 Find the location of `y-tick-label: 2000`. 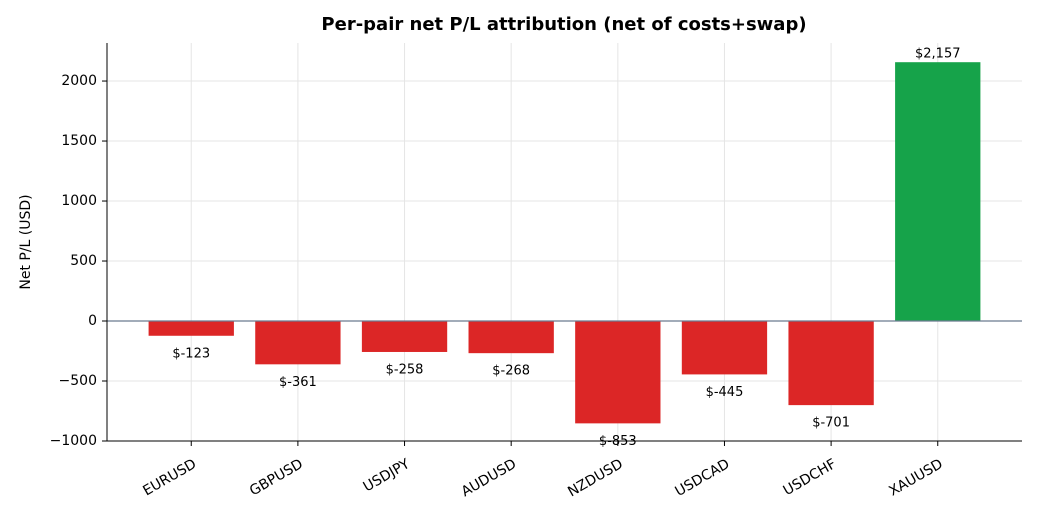

y-tick-label: 2000 is located at coordinates (79, 81).